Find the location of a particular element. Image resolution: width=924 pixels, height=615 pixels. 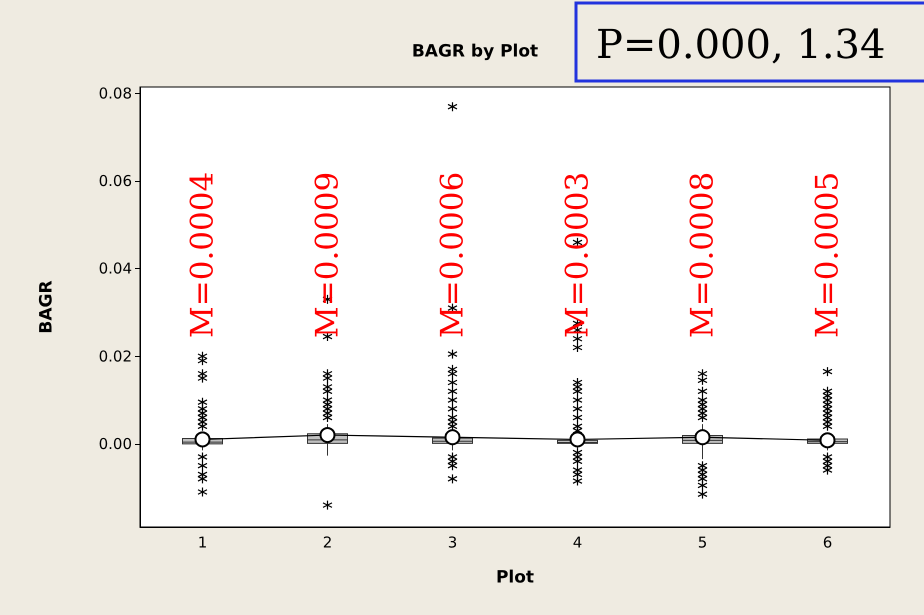

y-tick-label: 0.04 is located at coordinates (115, 269).